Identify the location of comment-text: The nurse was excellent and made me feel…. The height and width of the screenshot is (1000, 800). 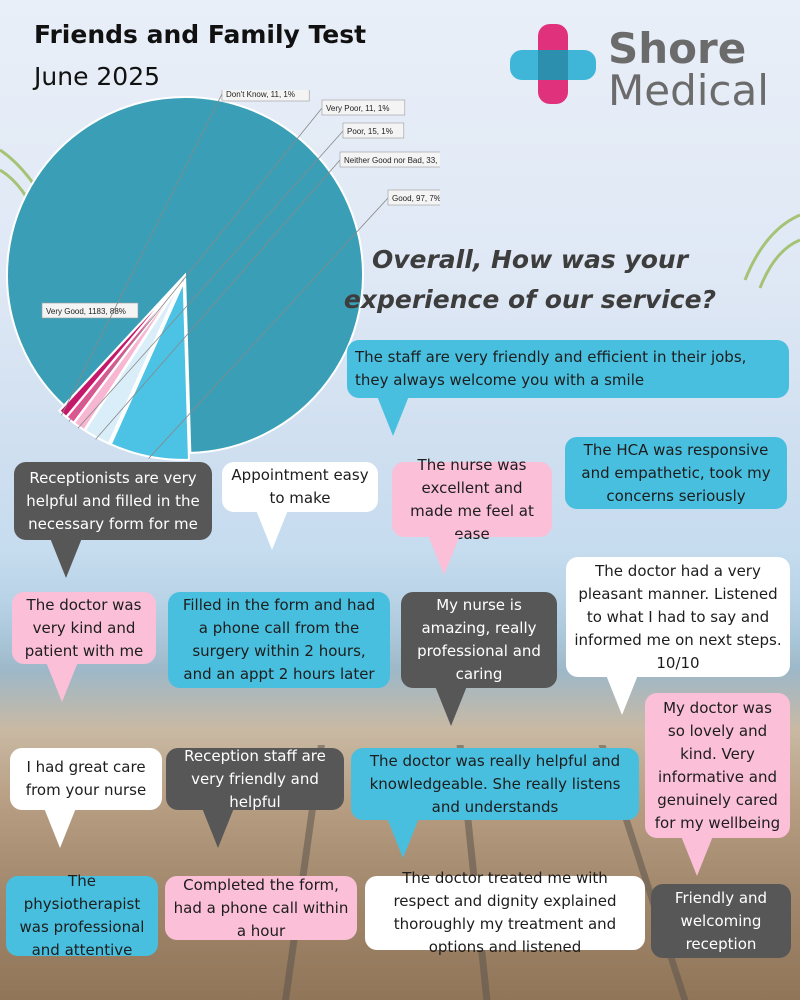
(472, 499).